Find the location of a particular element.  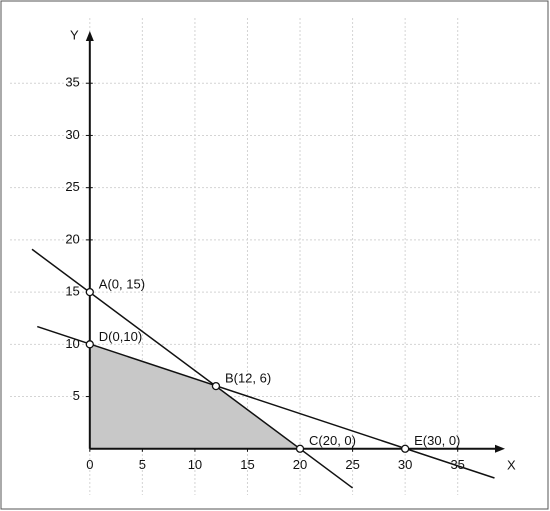

point-label: C(20, 0) is located at coordinates (332, 440).